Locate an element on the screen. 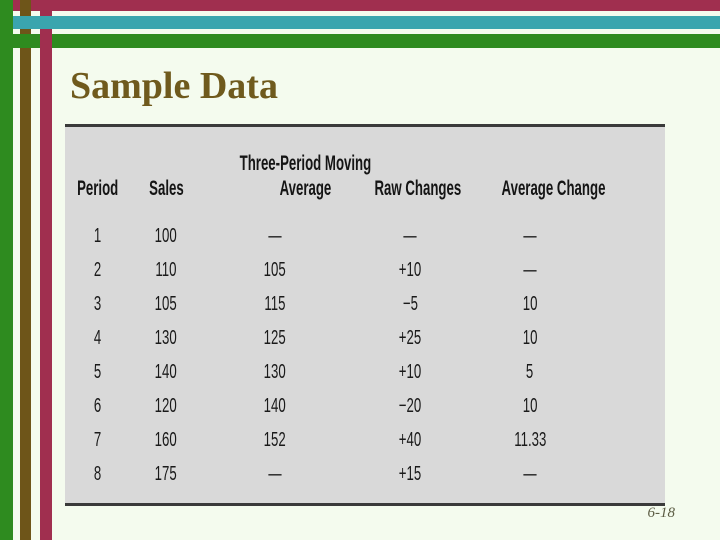 Image resolution: width=720 pixels, height=540 pixels. table-row: 7 160 152 +40 11.33 is located at coordinates (365, 440).